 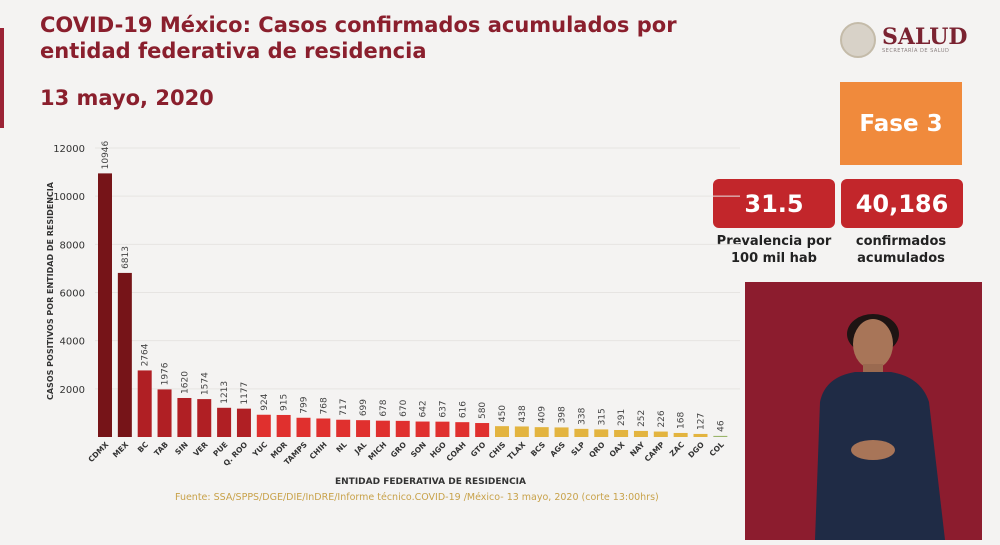 What do you see at coordinates (384, 407) in the screenshot?
I see `data-label: 678` at bounding box center [384, 407].